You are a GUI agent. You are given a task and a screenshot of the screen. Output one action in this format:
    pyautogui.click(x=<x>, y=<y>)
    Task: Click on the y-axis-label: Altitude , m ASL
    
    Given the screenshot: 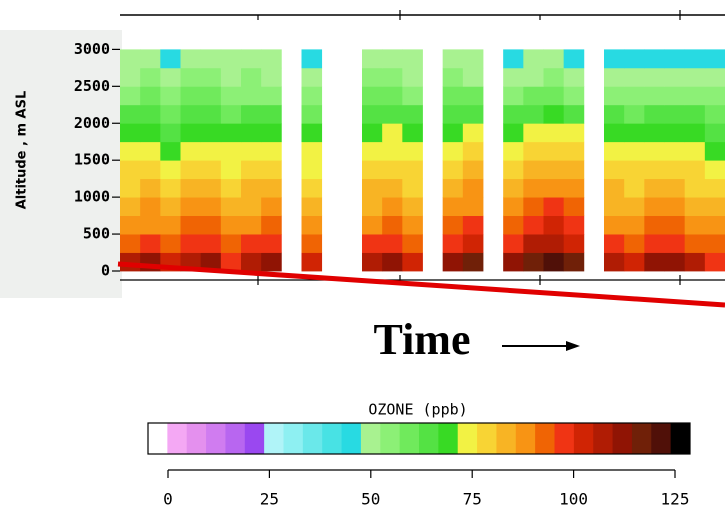 What is the action you would take?
    pyautogui.click(x=22, y=150)
    